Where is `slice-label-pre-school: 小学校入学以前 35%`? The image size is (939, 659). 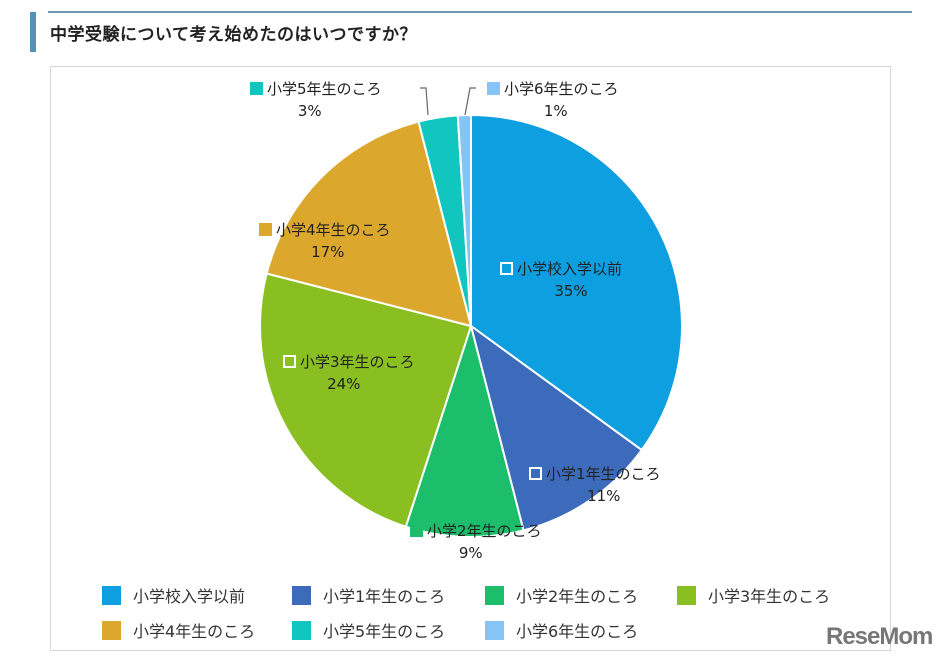
slice-label-pre-school: 小学校入学以前 35% is located at coordinates (561, 280).